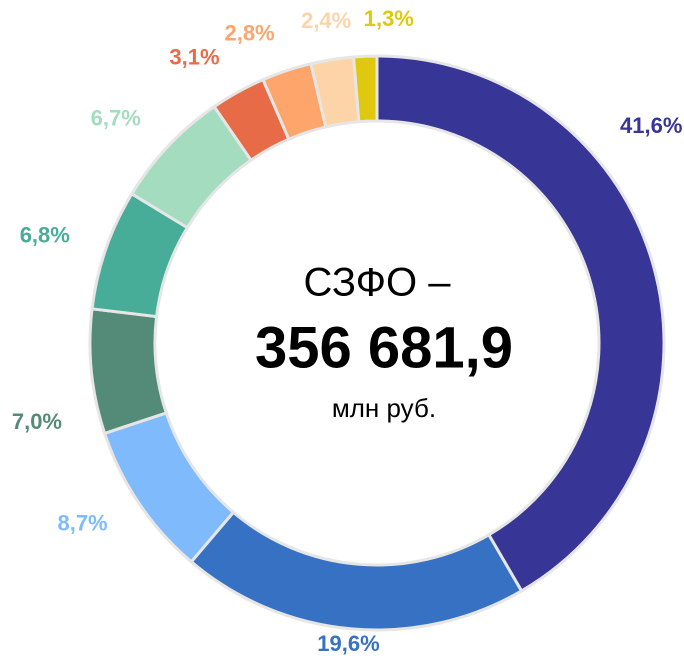 This screenshot has width=684, height=662. I want to click on center-total: 356 681,9, so click(384, 347).